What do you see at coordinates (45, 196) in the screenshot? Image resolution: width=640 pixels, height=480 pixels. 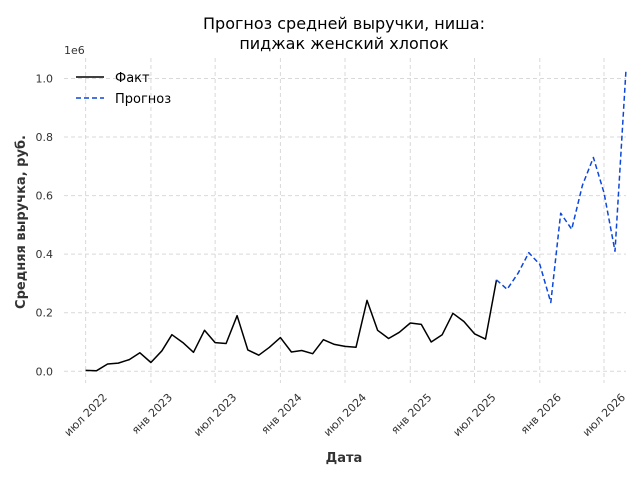 I see `y-tick-label: 0.6` at bounding box center [45, 196].